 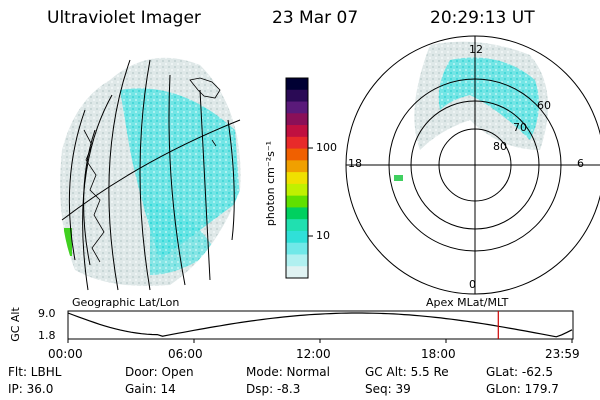 I want to click on mlt-label-0: 0, so click(x=472, y=284).